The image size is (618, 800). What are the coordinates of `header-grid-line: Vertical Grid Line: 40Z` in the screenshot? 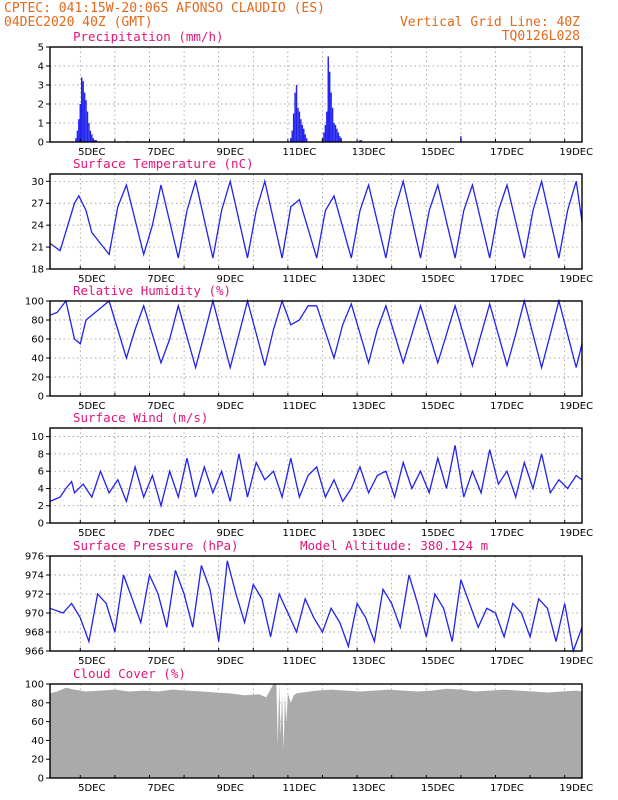 It's located at (490, 22).